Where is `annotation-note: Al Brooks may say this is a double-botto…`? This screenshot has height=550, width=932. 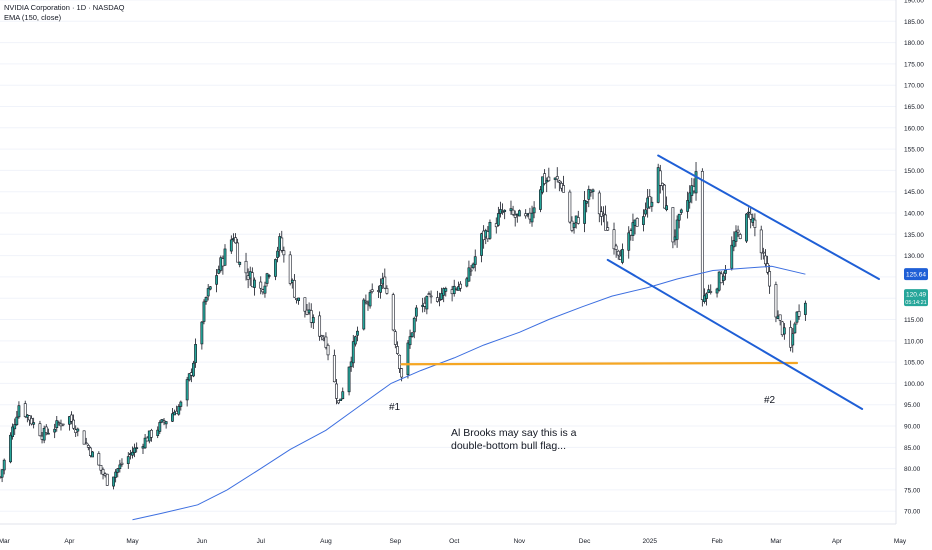 annotation-note: Al Brooks may say this is a double-botto… is located at coordinates (513, 440).